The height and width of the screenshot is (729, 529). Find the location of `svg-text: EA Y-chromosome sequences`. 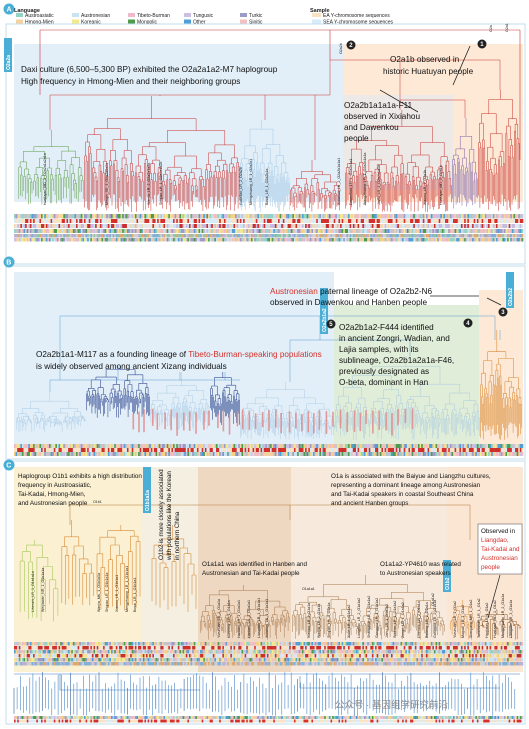

svg-text: EA Y-chromosome sequences is located at coordinates (356, 16).